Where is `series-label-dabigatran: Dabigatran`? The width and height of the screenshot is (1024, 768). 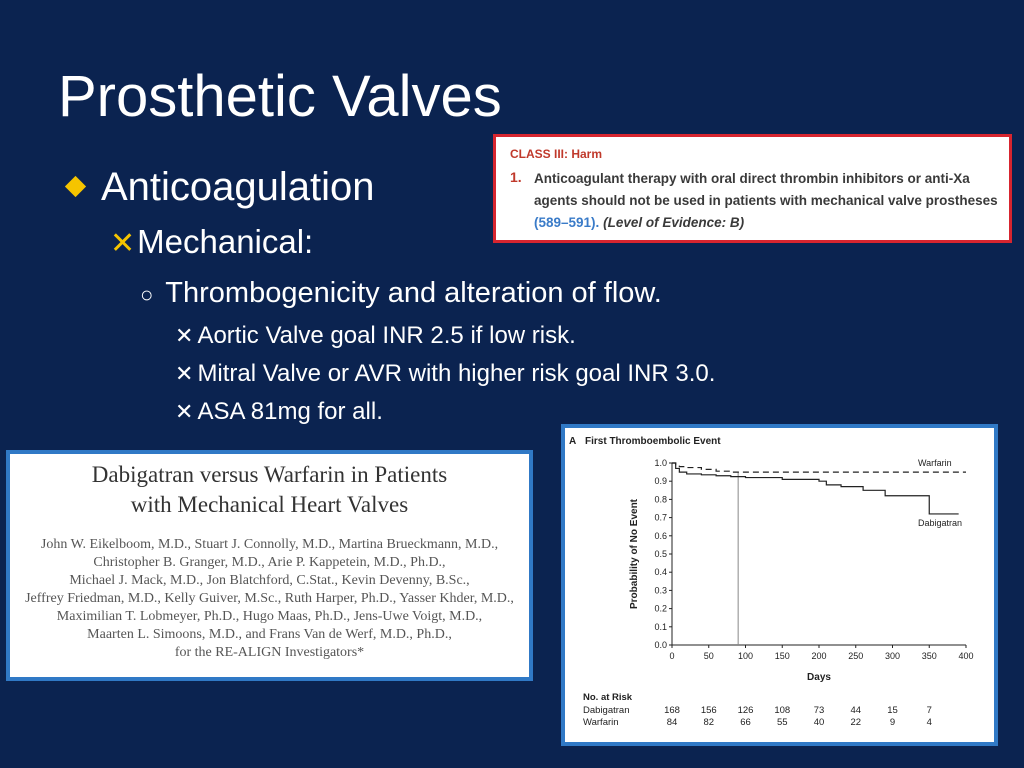 series-label-dabigatran: Dabigatran is located at coordinates (940, 523).